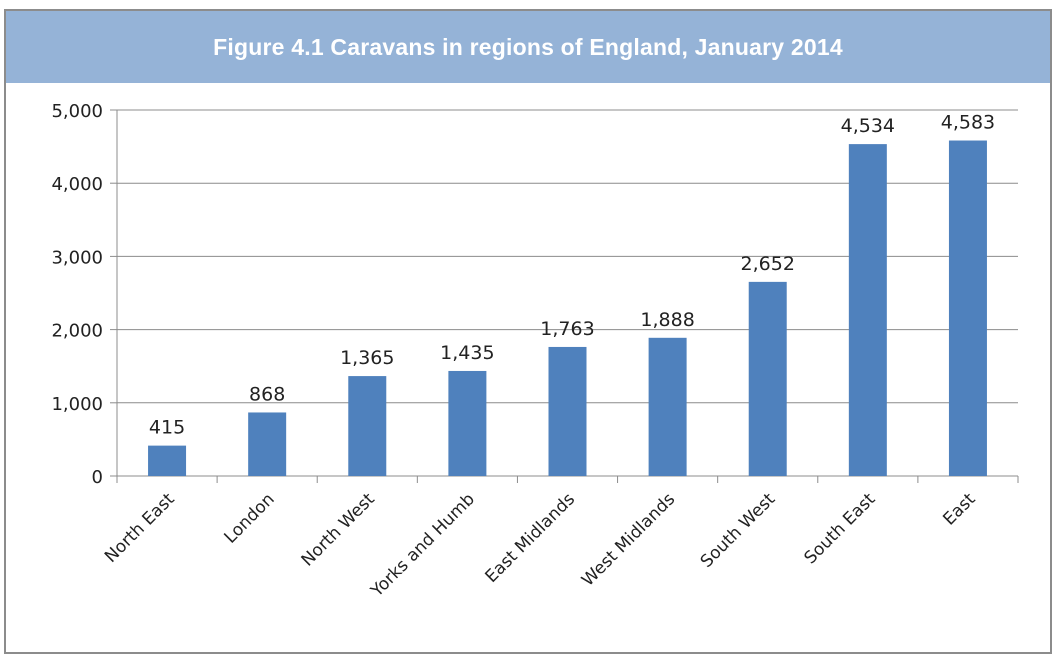 The width and height of the screenshot is (1060, 660). Describe the element at coordinates (667, 320) in the screenshot. I see `data-label: 1,888` at that location.